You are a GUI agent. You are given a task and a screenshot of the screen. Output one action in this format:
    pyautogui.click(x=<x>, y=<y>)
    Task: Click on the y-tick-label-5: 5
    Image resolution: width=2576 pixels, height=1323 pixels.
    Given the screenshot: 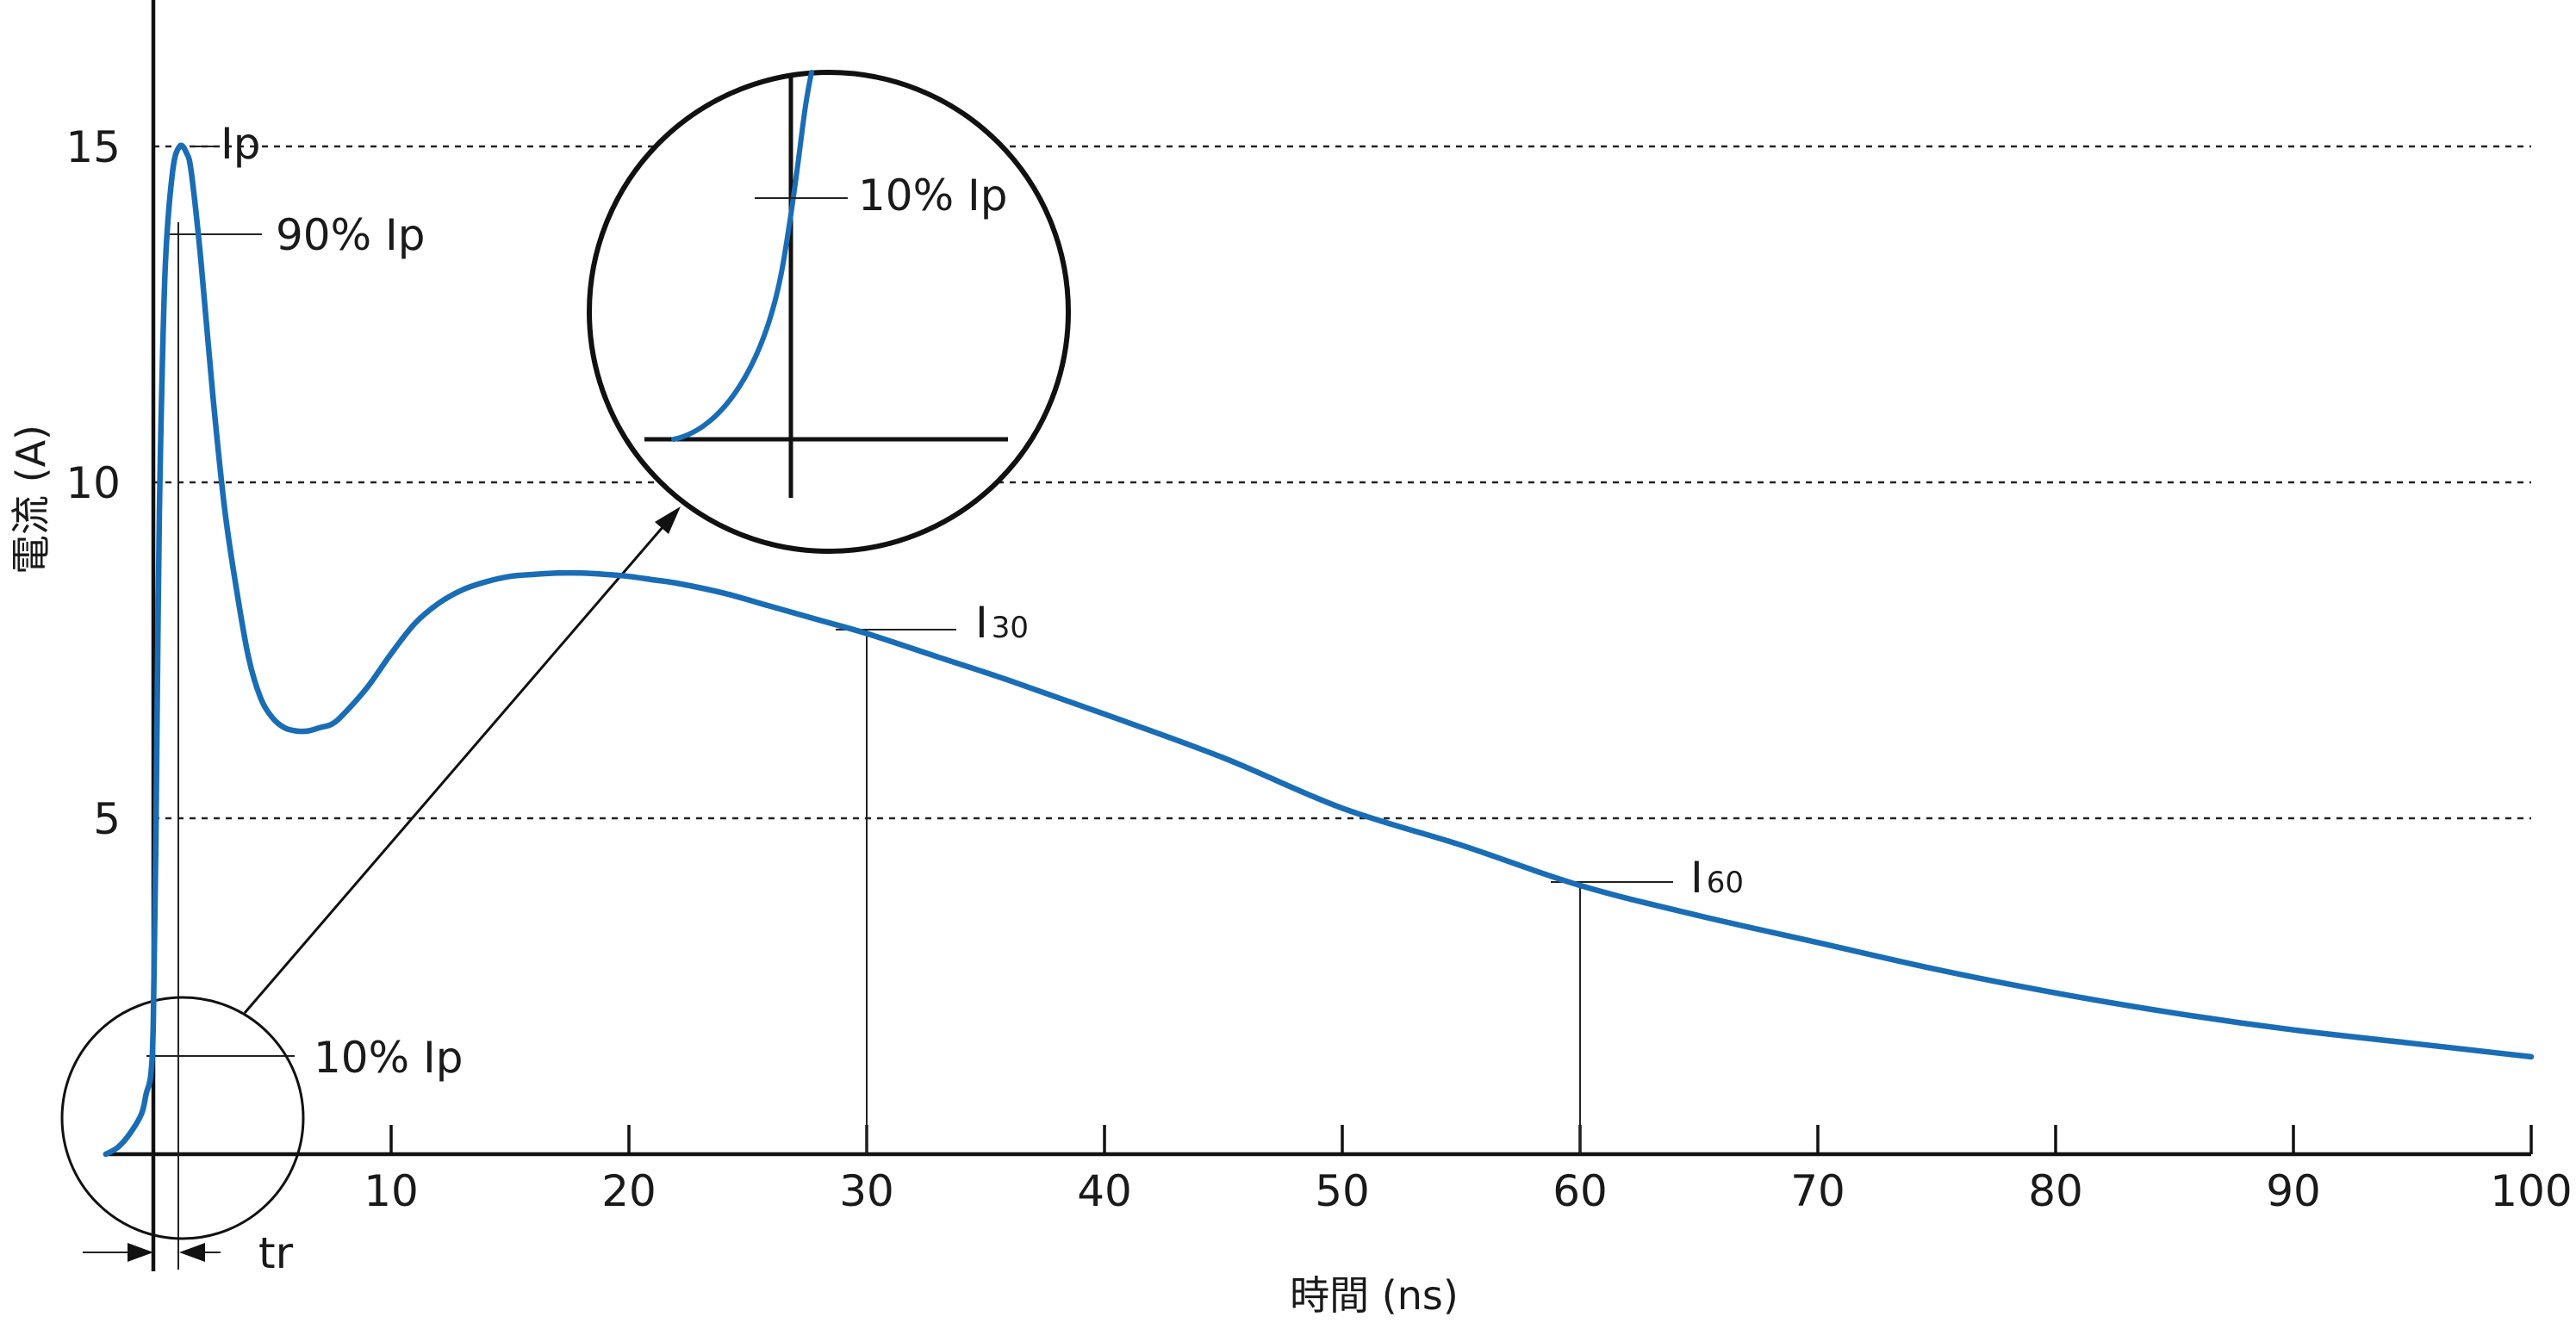 What is the action you would take?
    pyautogui.click(x=107, y=819)
    